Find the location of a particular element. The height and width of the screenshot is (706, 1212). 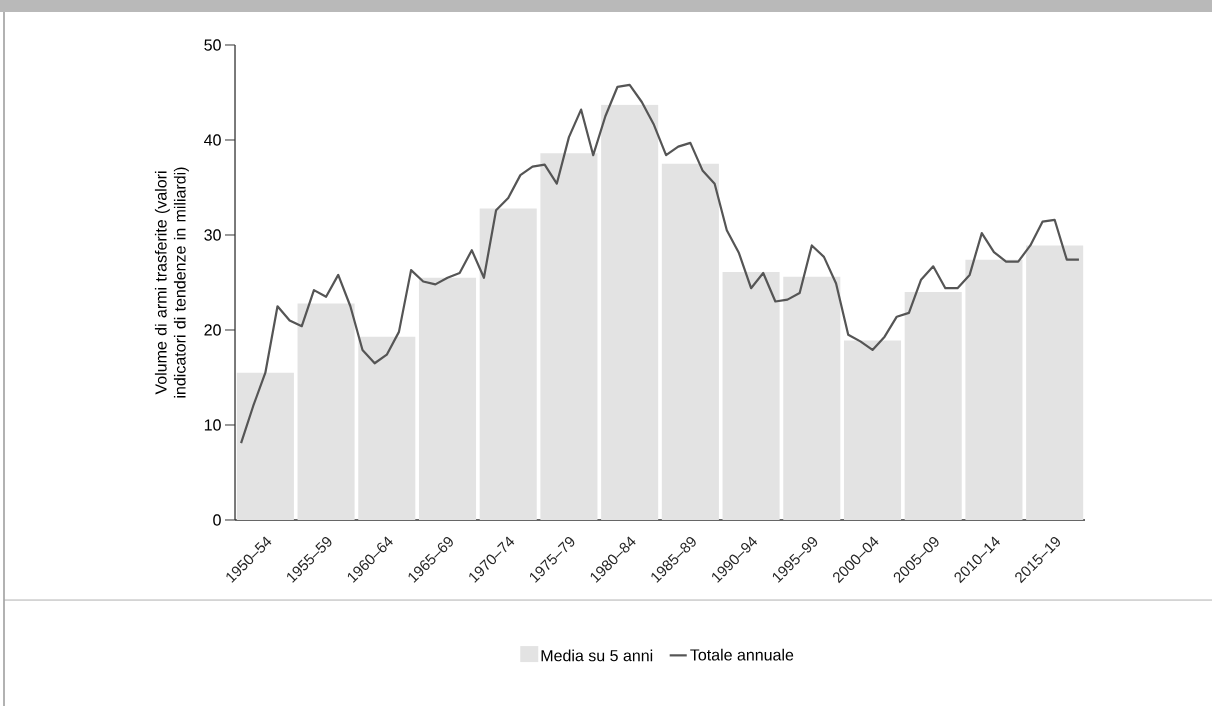

y-tick-label: 50 is located at coordinates (212, 45).